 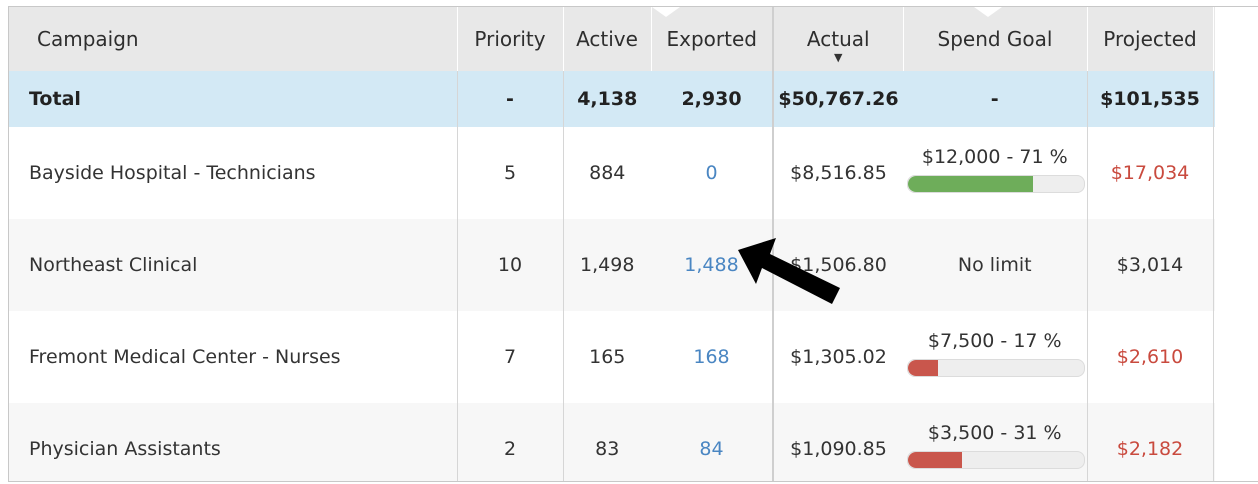 I want to click on spend-goal-cell: No limit, so click(x=995, y=265).